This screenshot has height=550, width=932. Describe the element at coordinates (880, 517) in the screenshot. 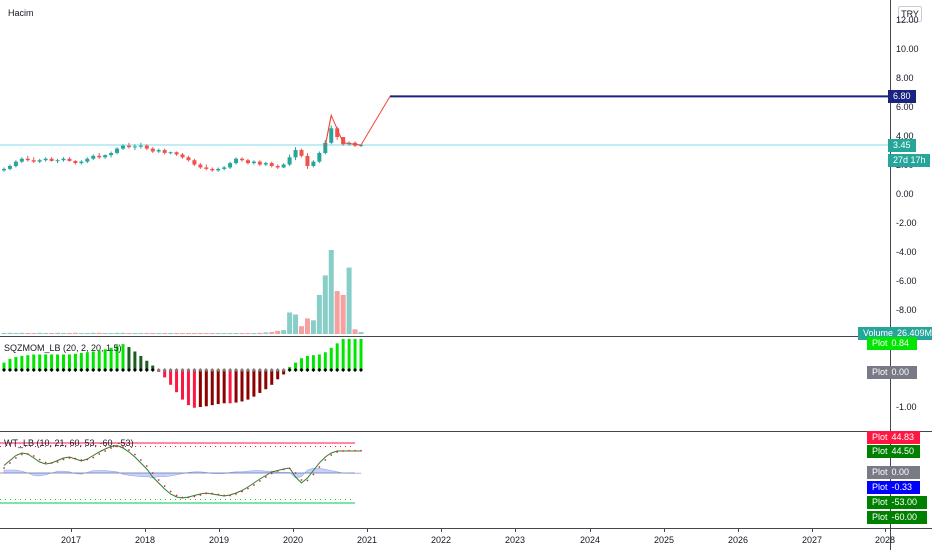

I see `wt-tag-6-name: Plot` at that location.